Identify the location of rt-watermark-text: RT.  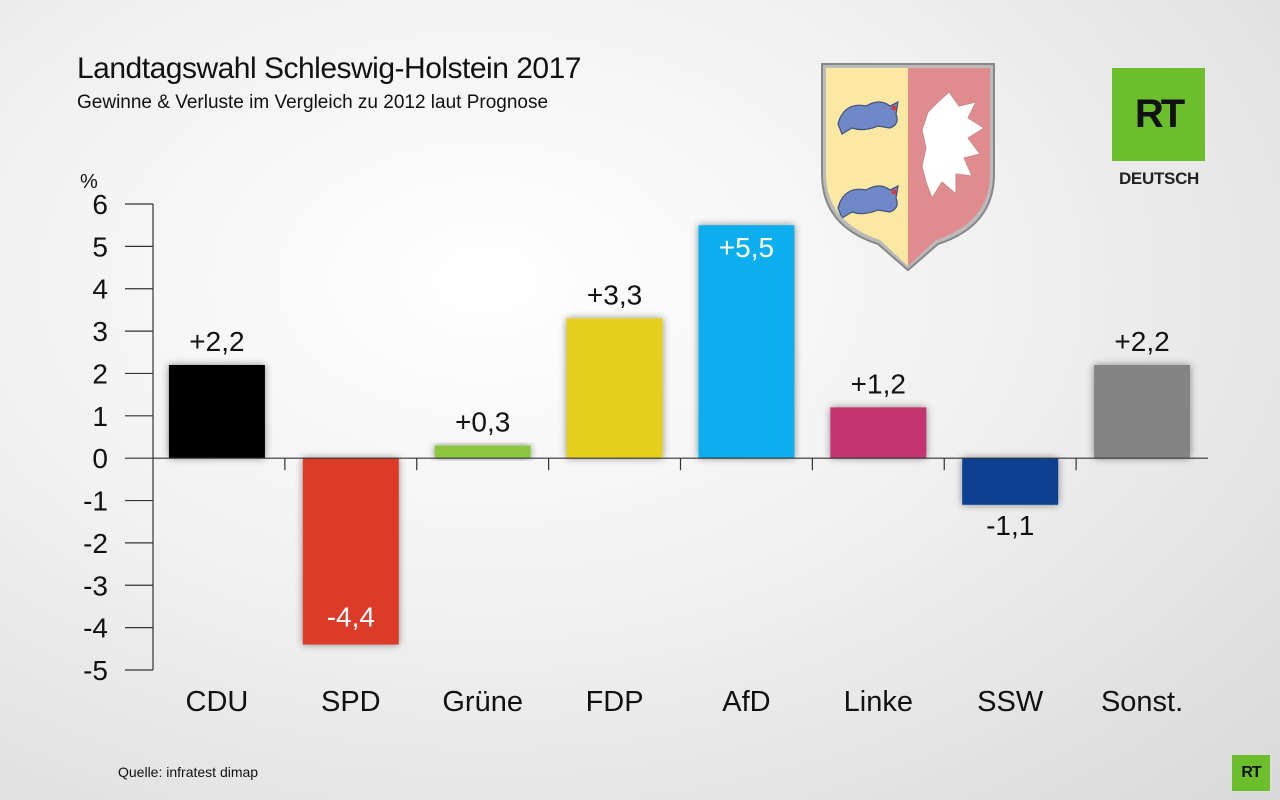
(1251, 772).